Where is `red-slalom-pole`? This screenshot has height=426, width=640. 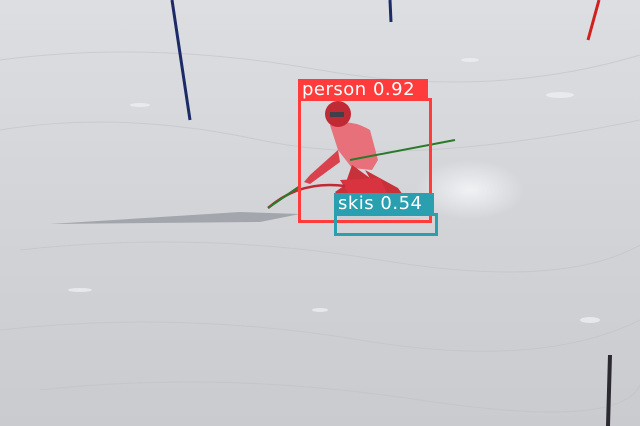 red-slalom-pole is located at coordinates (593, 20).